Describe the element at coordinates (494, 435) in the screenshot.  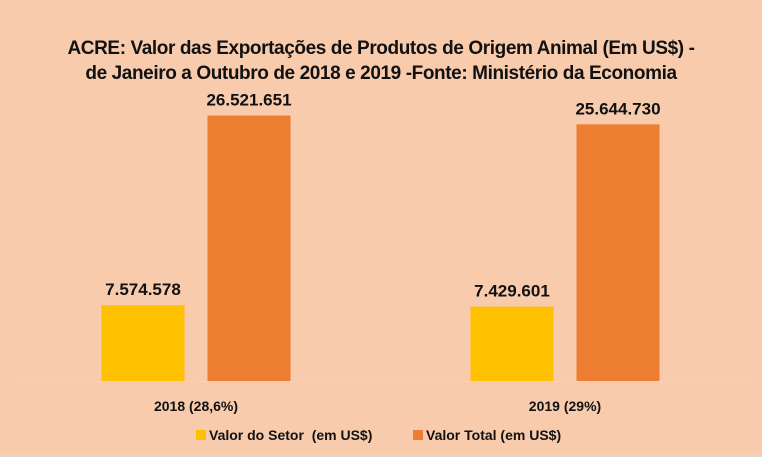
I see `legend-label-total: Valor Total (em US$)` at that location.